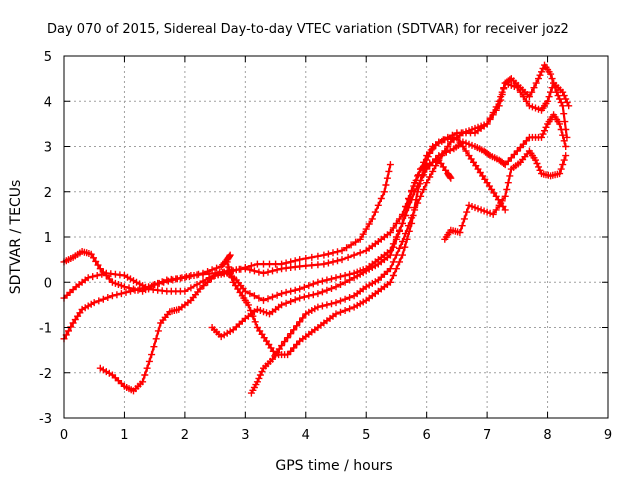  Describe the element at coordinates (48, 193) in the screenshot. I see `y-tick-label: 2` at that location.